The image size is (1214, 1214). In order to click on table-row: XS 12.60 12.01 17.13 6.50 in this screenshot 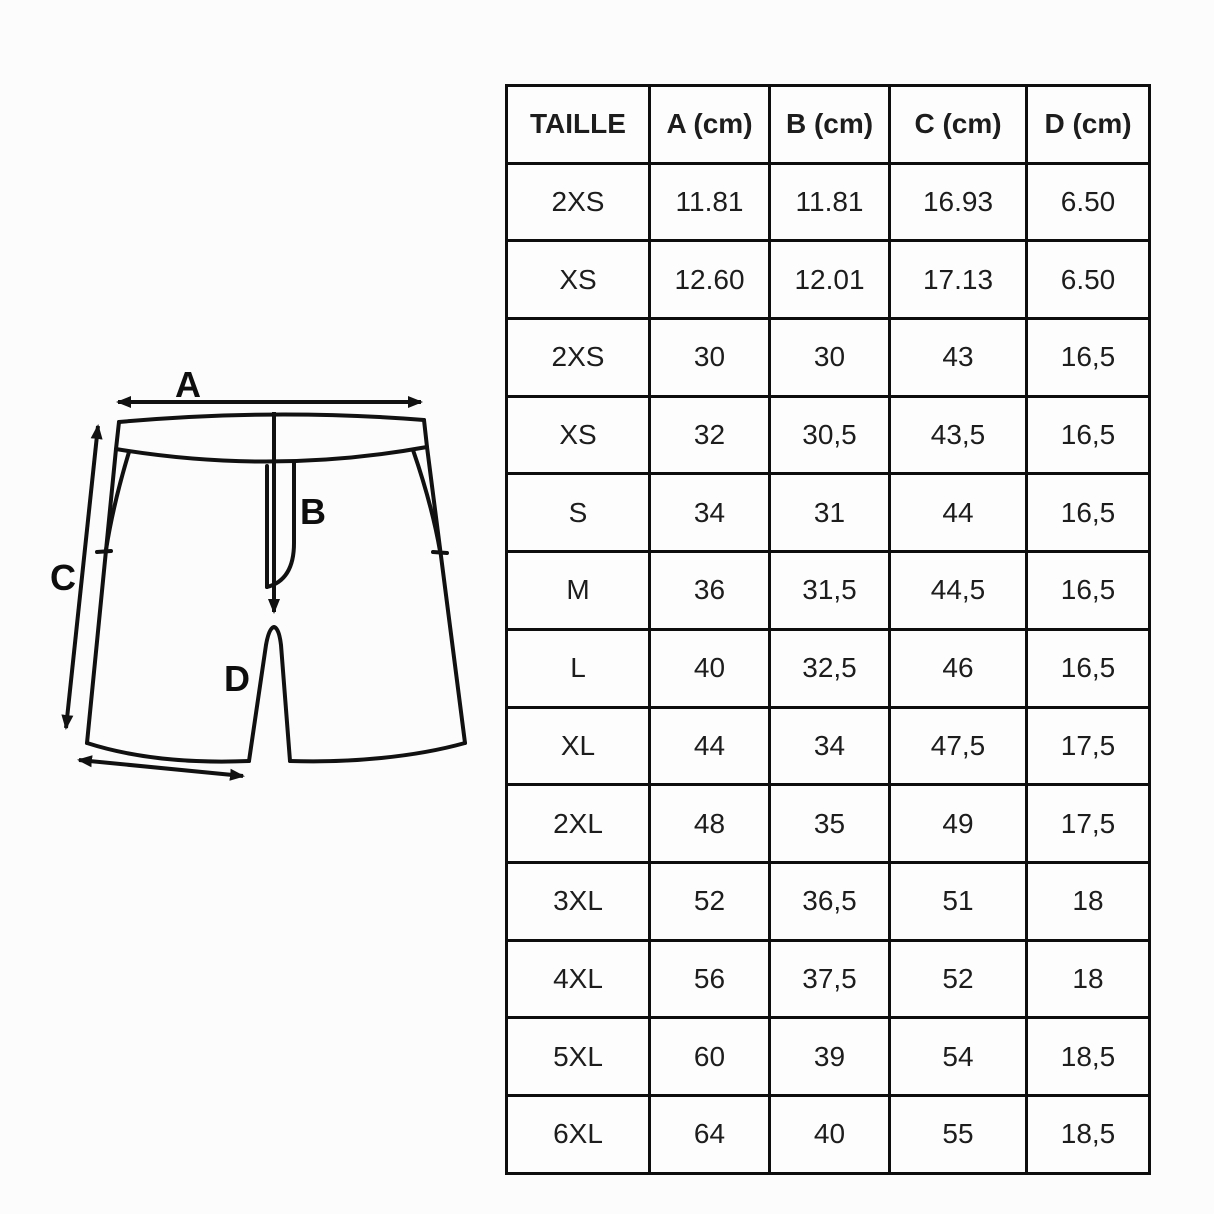, I will do `click(828, 280)`.